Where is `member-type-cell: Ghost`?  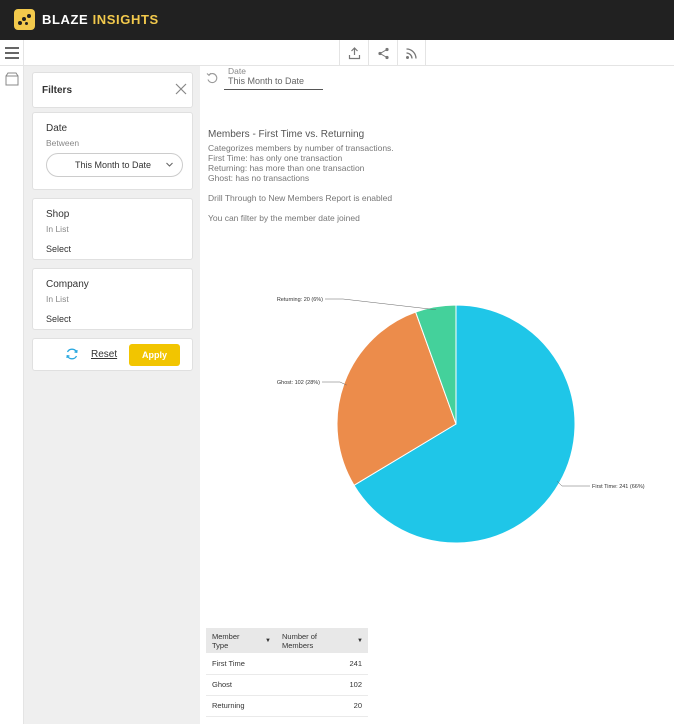 member-type-cell: Ghost is located at coordinates (241, 685).